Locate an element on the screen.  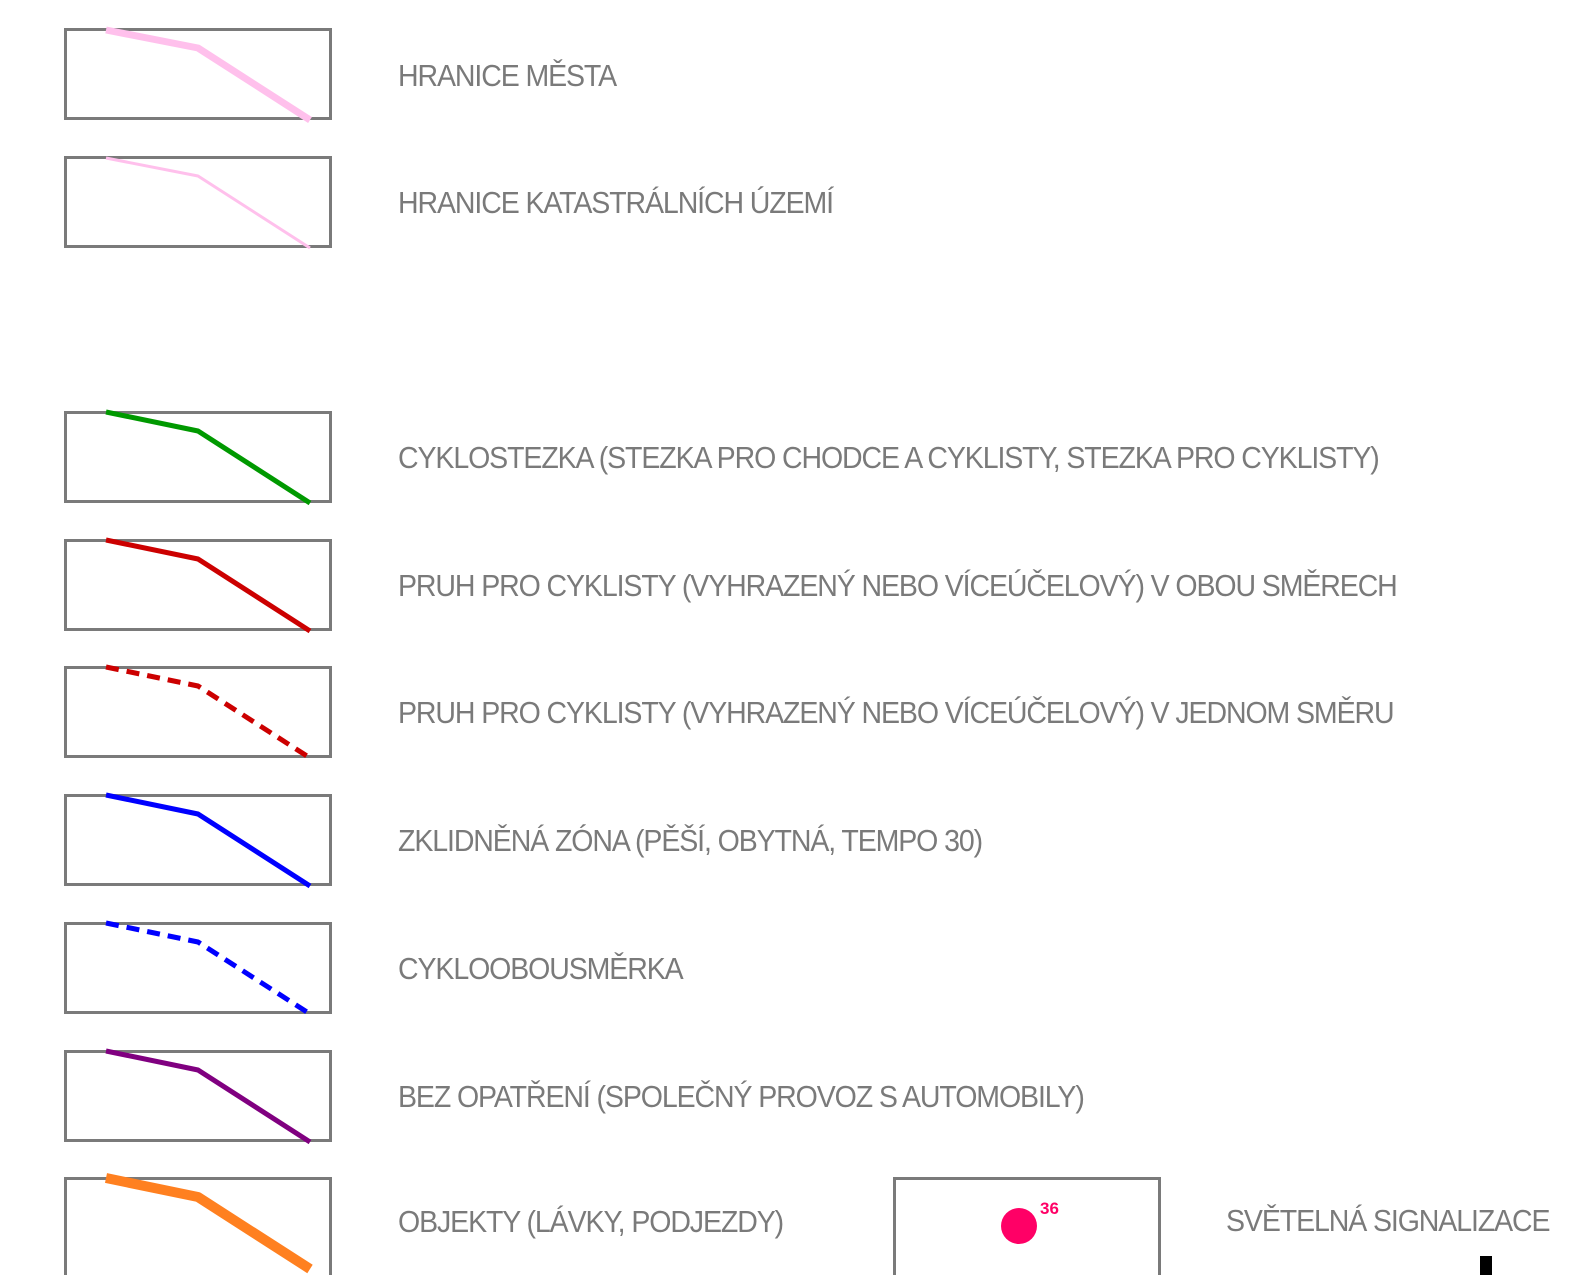
shared-traffic-line-icon is located at coordinates (208, 1096).